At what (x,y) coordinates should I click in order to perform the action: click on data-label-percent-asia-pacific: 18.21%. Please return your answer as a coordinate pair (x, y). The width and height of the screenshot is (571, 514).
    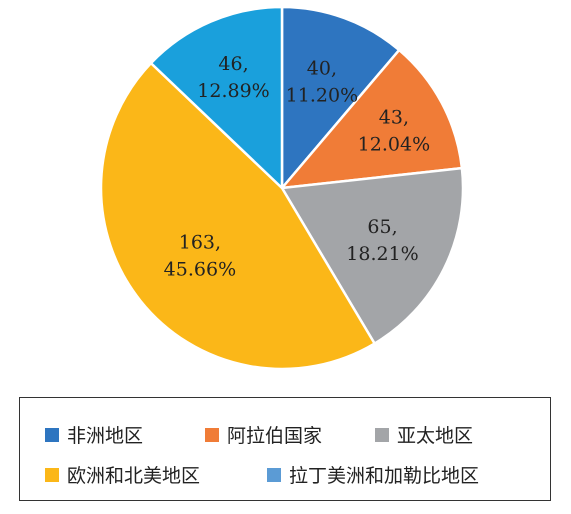
    Looking at the image, I should click on (382, 254).